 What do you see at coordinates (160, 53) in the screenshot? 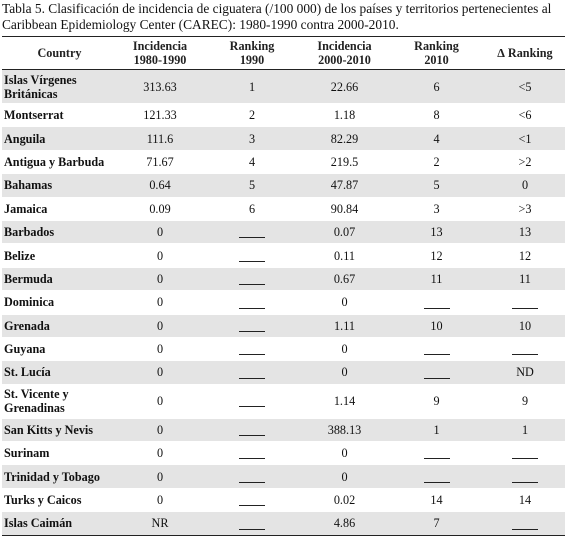
I see `header-incidence-1980-1990: Incidencia 1980-1990` at bounding box center [160, 53].